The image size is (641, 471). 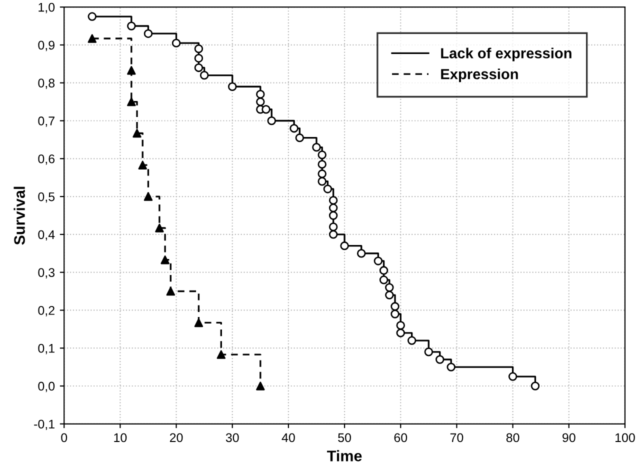 What do you see at coordinates (46, 46) in the screenshot?
I see `y-tick-label: 0,9` at bounding box center [46, 46].